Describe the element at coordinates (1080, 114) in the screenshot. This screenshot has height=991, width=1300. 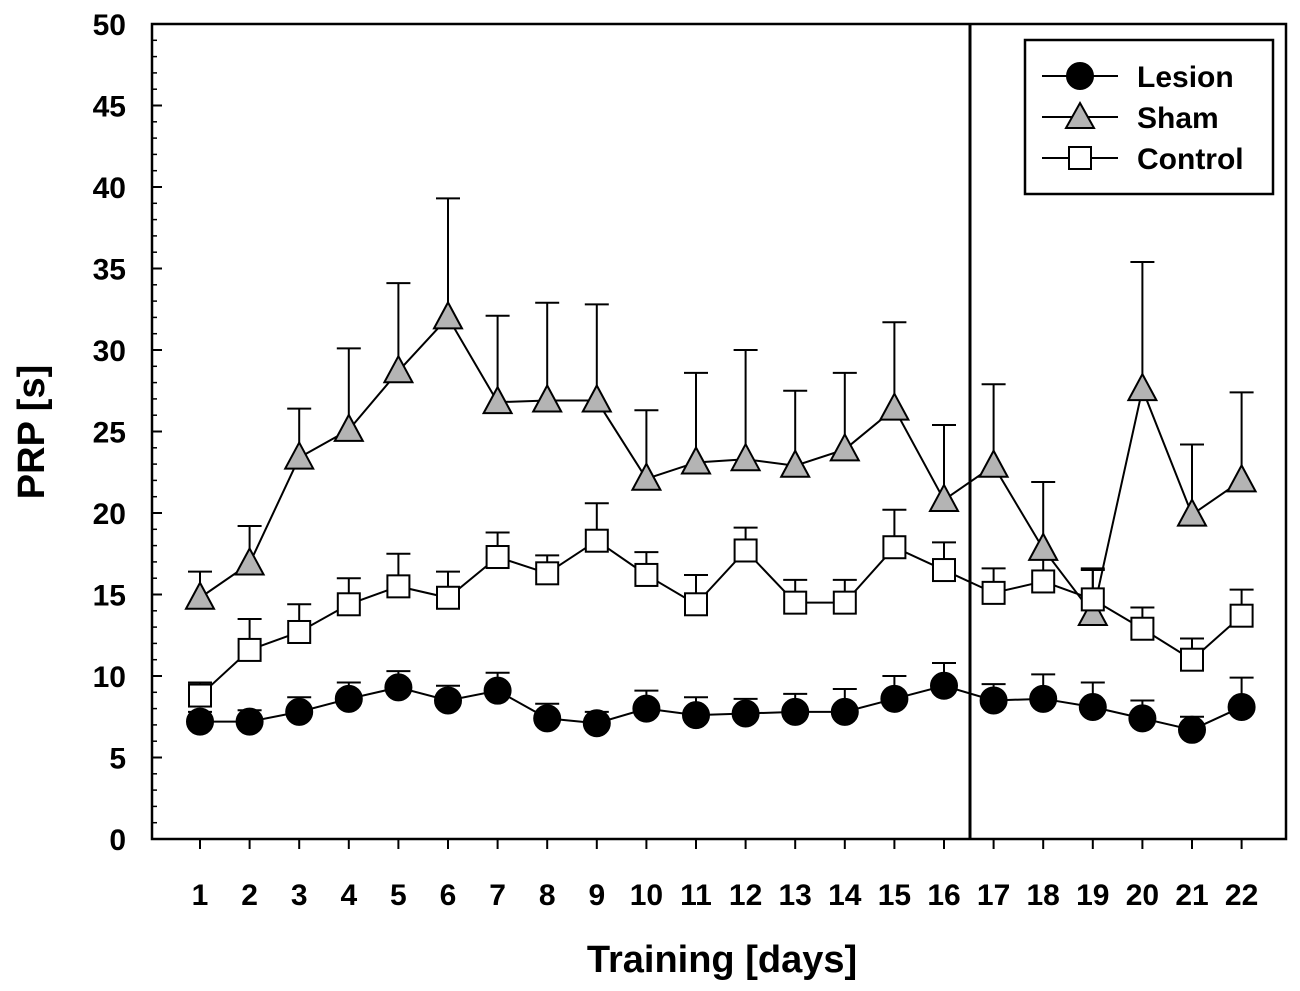
I see `legend-marker-sham` at that location.